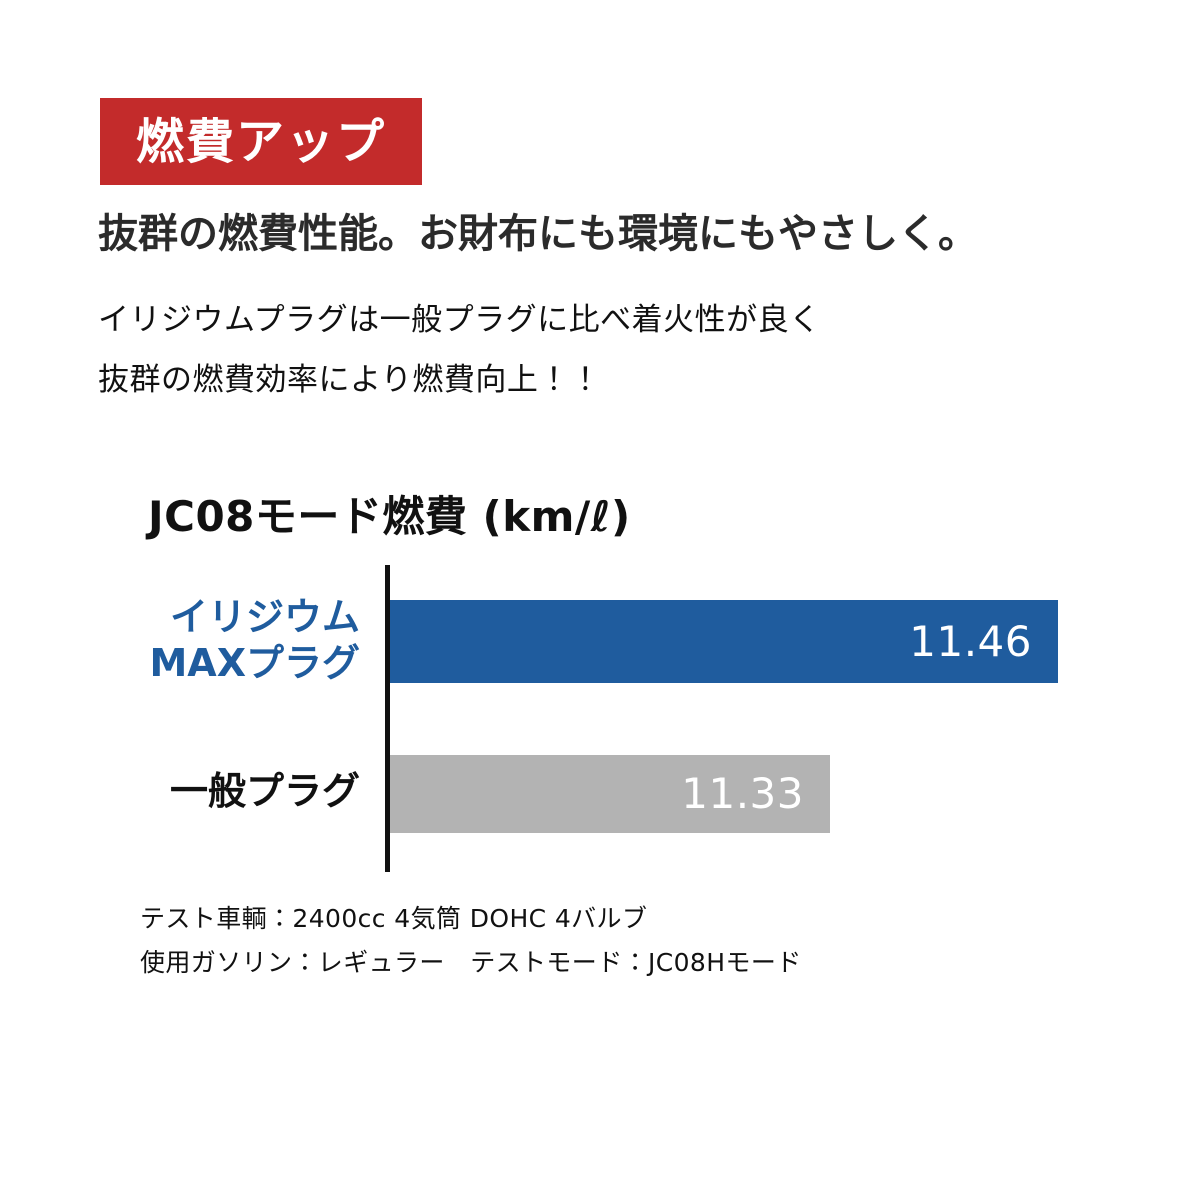 The image size is (1200, 1200). What do you see at coordinates (724, 641) in the screenshot?
I see `chart-bar-iridium: 11.46` at bounding box center [724, 641].